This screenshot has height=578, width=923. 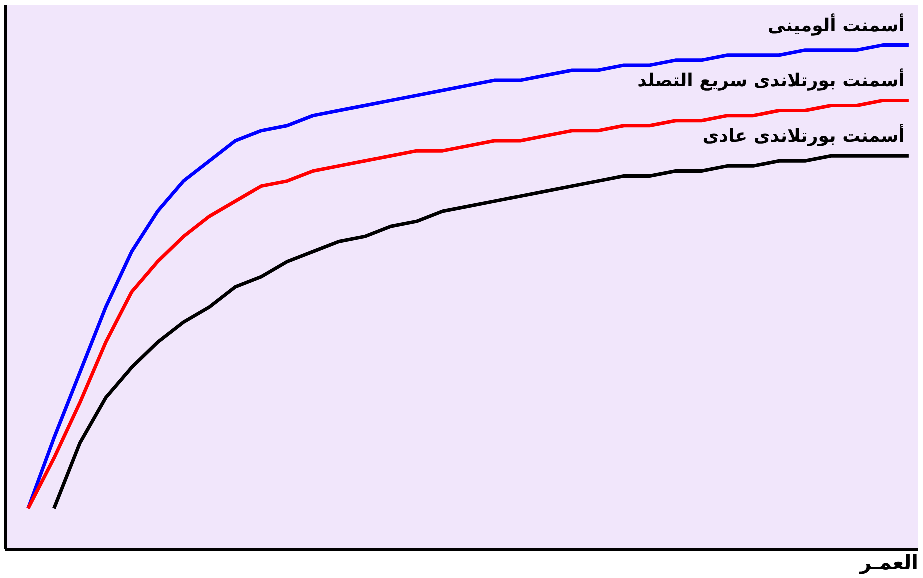 I want to click on series-label: أسمنت ألومينى, so click(x=836, y=24).